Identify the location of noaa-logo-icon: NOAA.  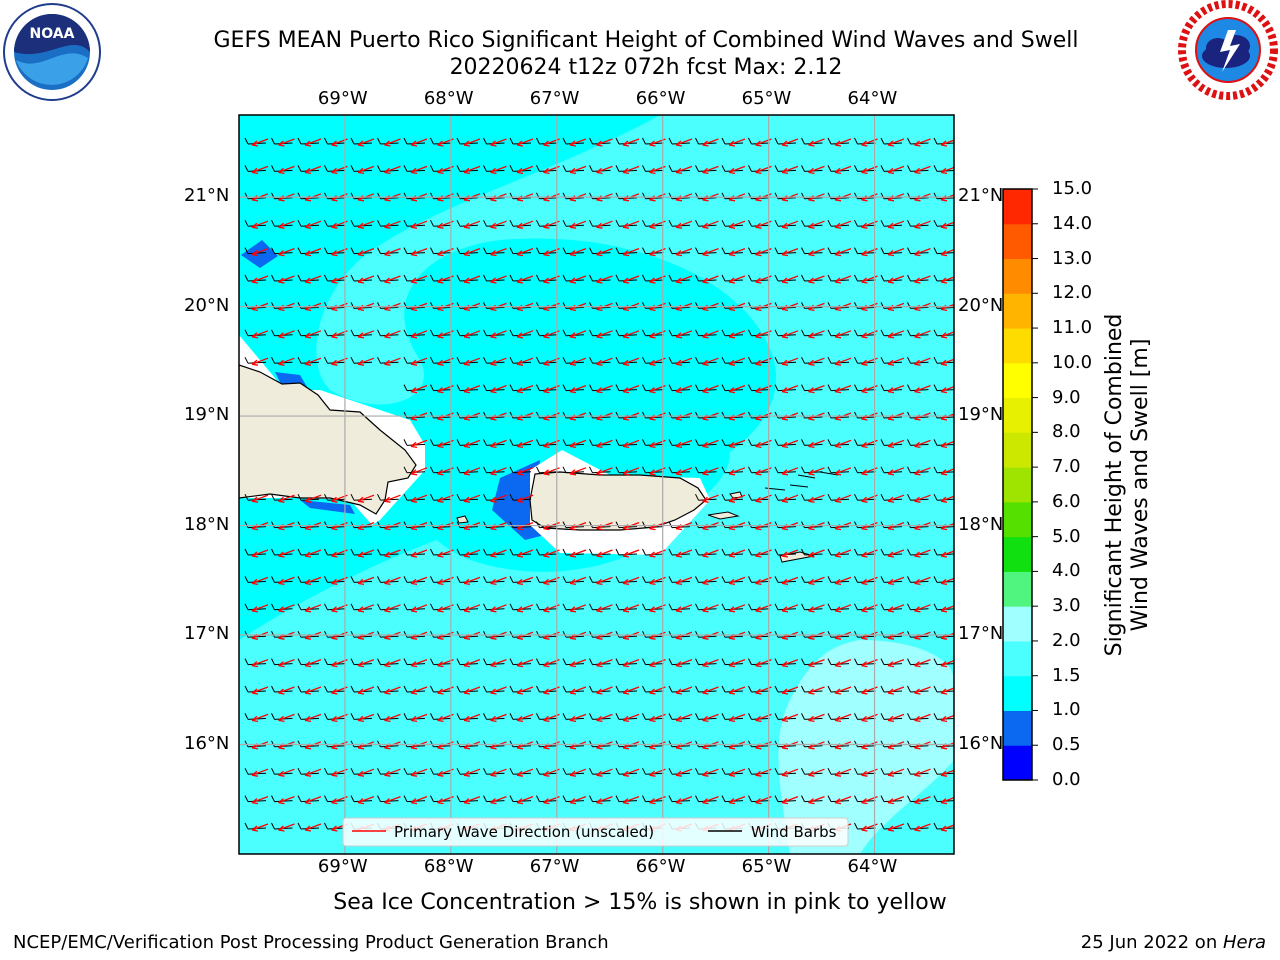
(52, 52).